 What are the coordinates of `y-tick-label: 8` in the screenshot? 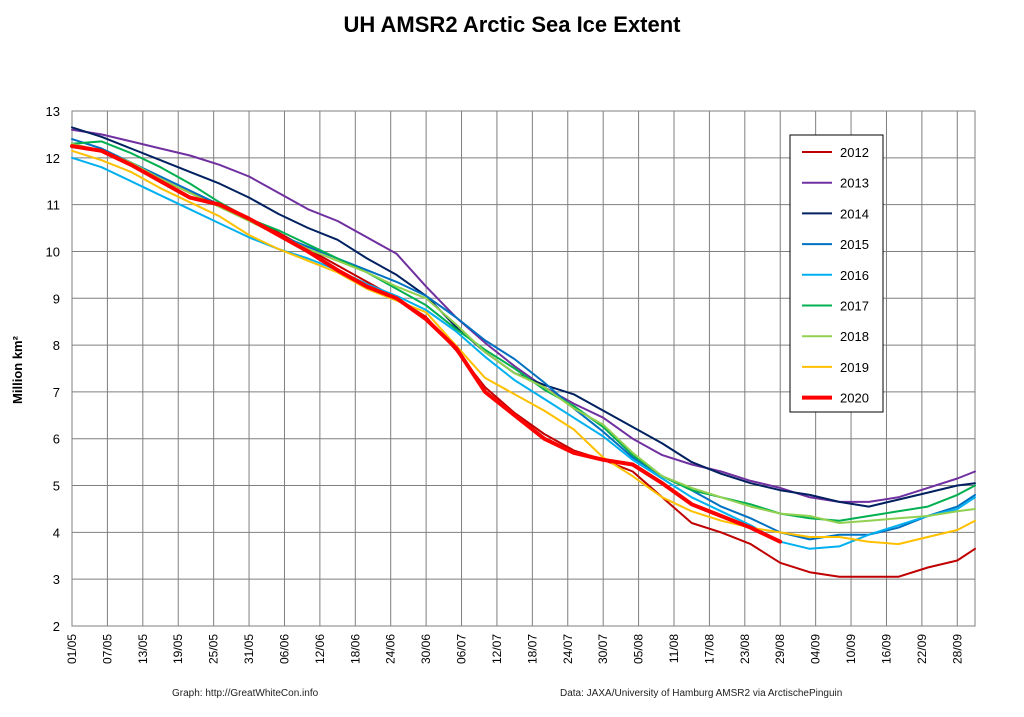 It's located at (56, 345).